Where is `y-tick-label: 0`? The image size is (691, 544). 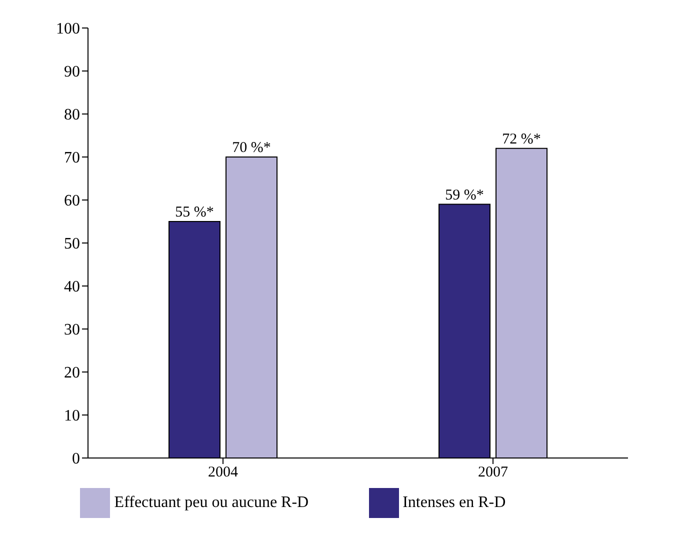
y-tick-label: 0 is located at coordinates (76, 459).